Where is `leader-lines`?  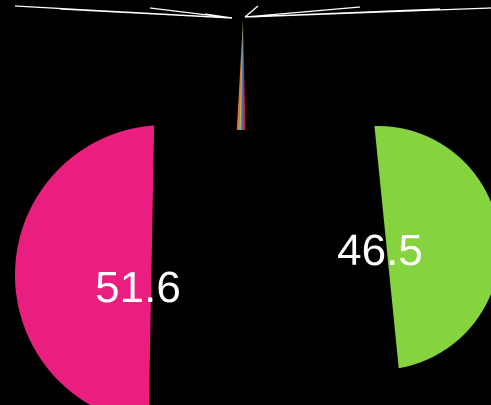 leader-lines is located at coordinates (252, 12).